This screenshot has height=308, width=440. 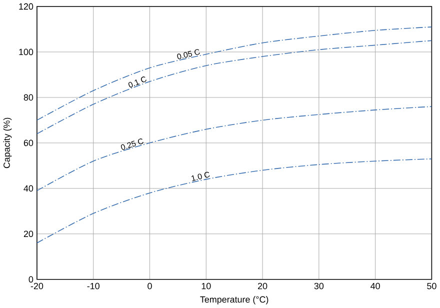 What do you see at coordinates (29, 97) in the screenshot?
I see `y-tick-label: 80` at bounding box center [29, 97].